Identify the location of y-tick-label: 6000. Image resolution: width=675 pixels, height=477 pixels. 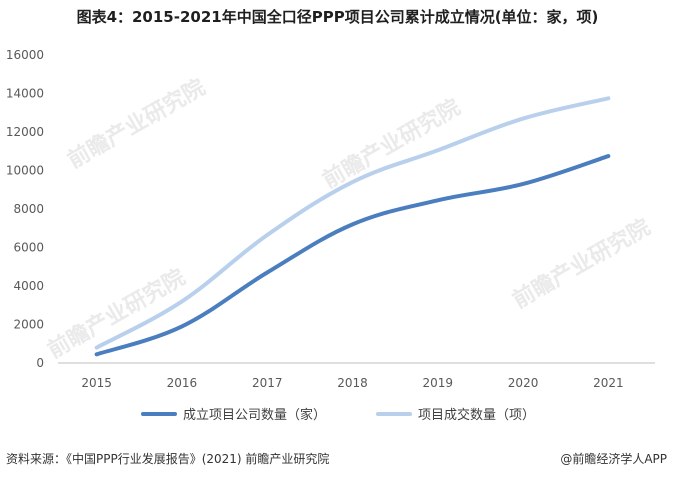
(28, 248).